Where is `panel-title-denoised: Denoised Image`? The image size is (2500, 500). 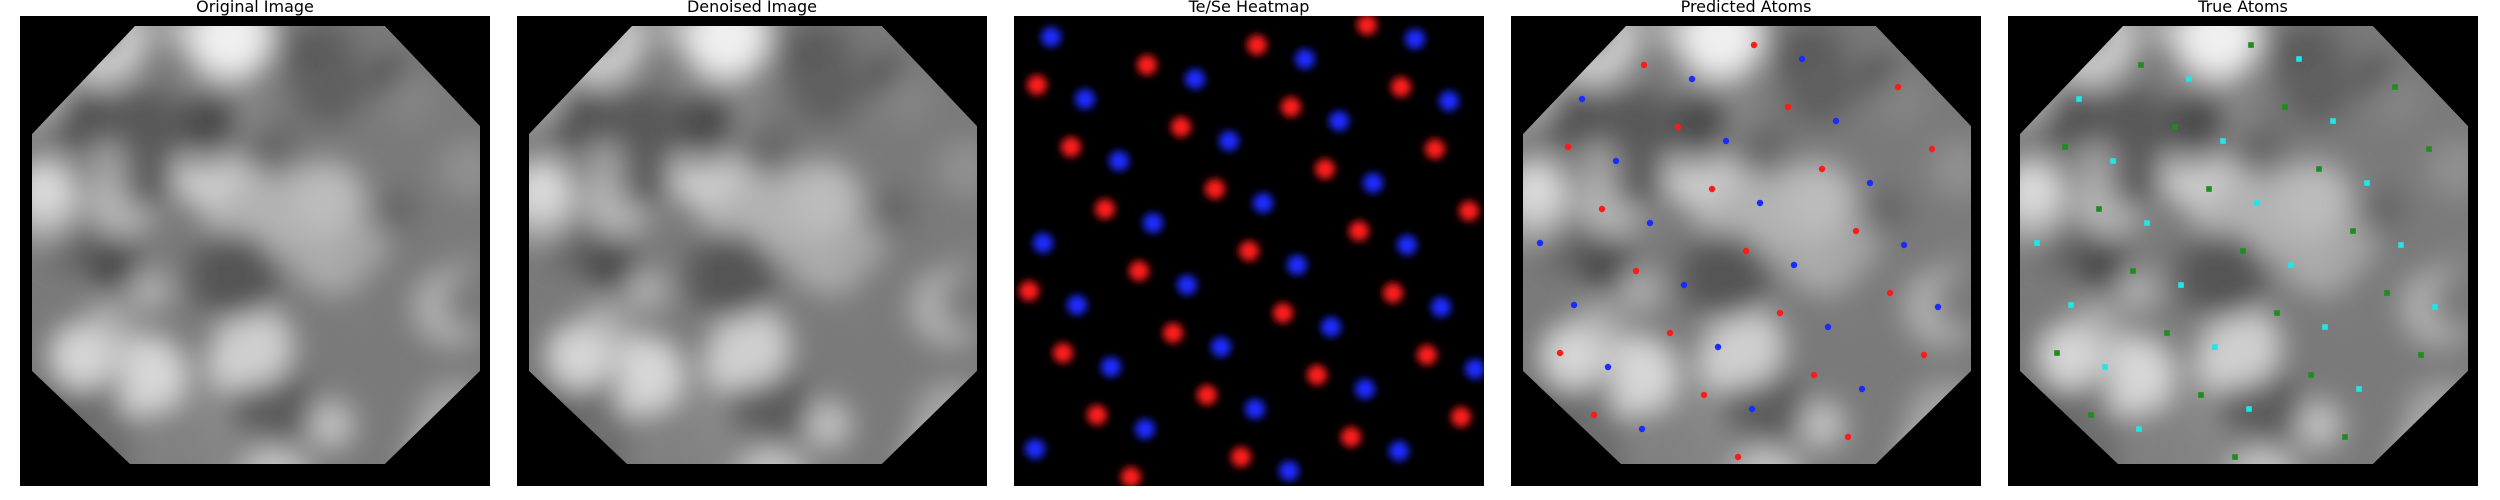
panel-title-denoised: Denoised Image is located at coordinates (752, 8).